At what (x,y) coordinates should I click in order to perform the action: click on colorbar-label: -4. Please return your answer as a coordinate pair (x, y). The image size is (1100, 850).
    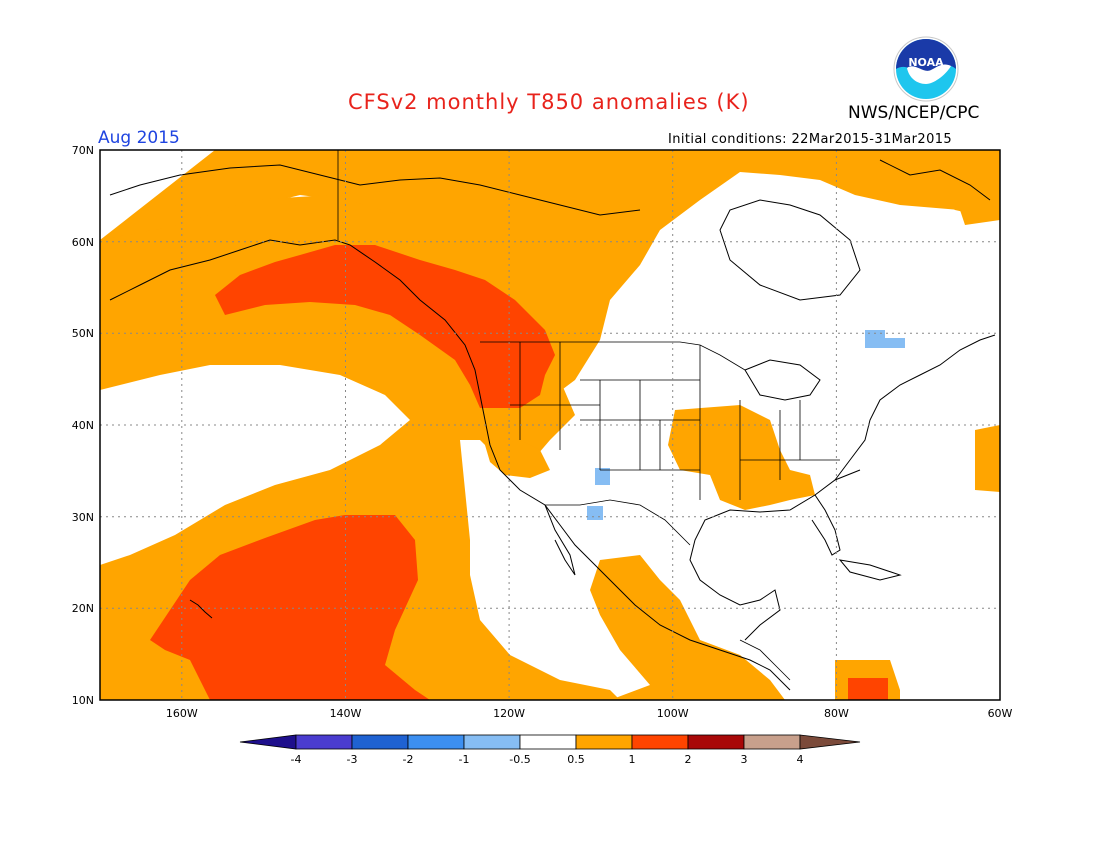
    Looking at the image, I should click on (296, 759).